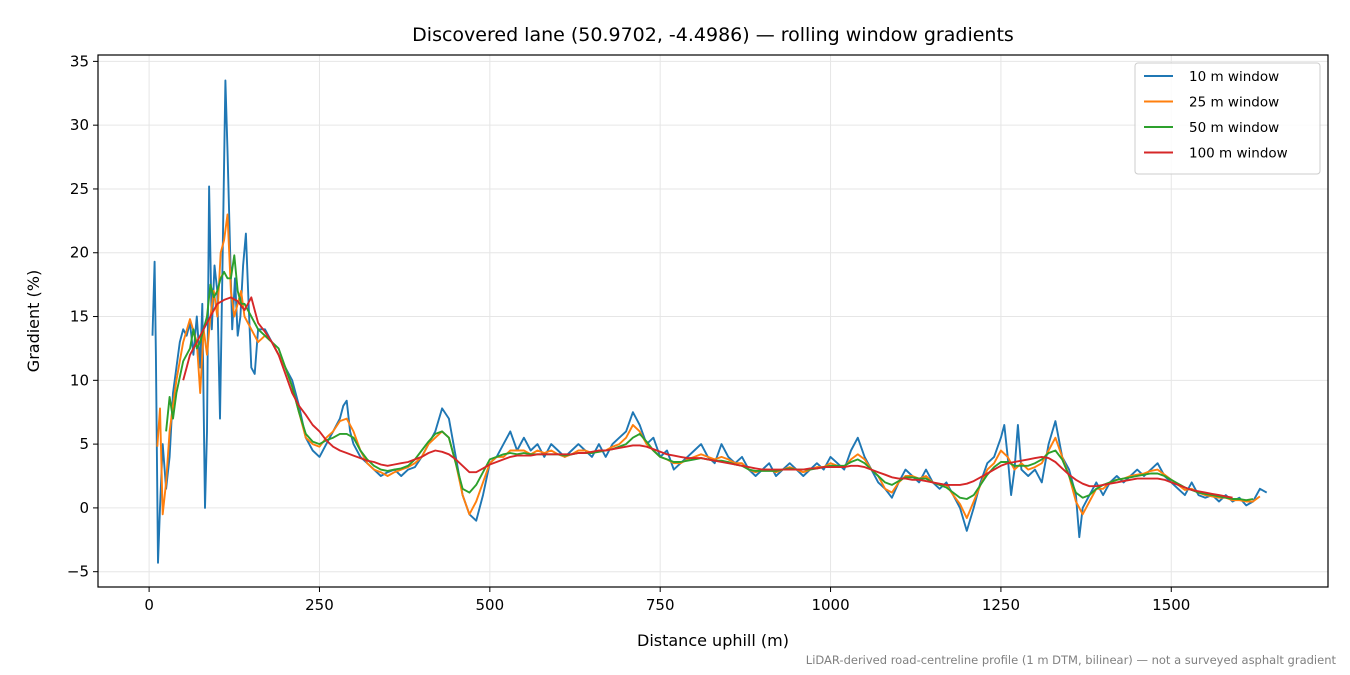 Image resolution: width=1350 pixels, height=675 pixels. Describe the element at coordinates (319, 605) in the screenshot. I see `x-tick-label: 250` at that location.